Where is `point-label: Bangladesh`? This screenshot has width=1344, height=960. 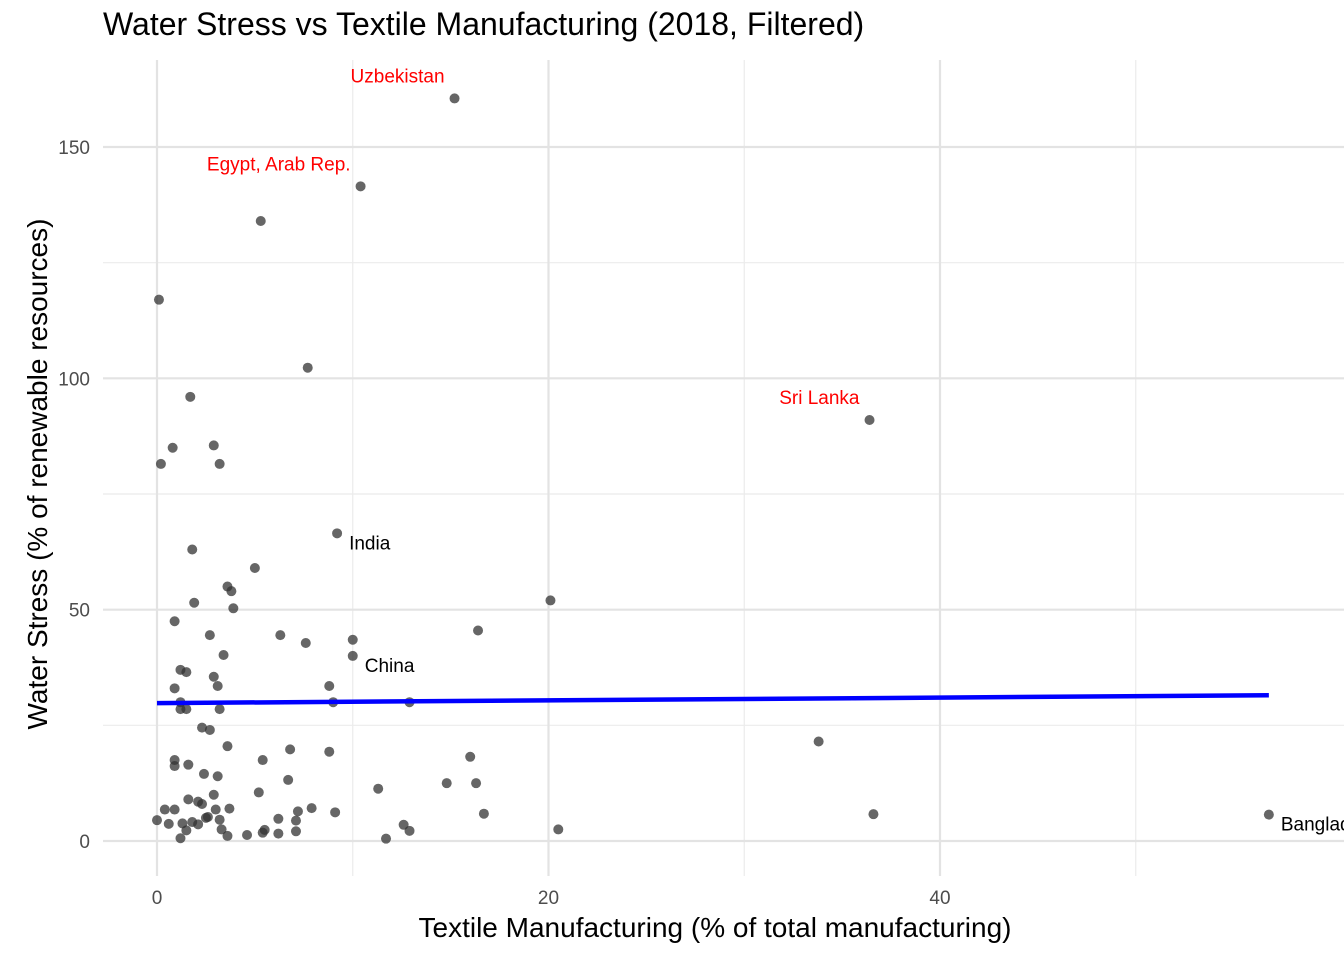
point-label: Bangladesh is located at coordinates (1312, 825).